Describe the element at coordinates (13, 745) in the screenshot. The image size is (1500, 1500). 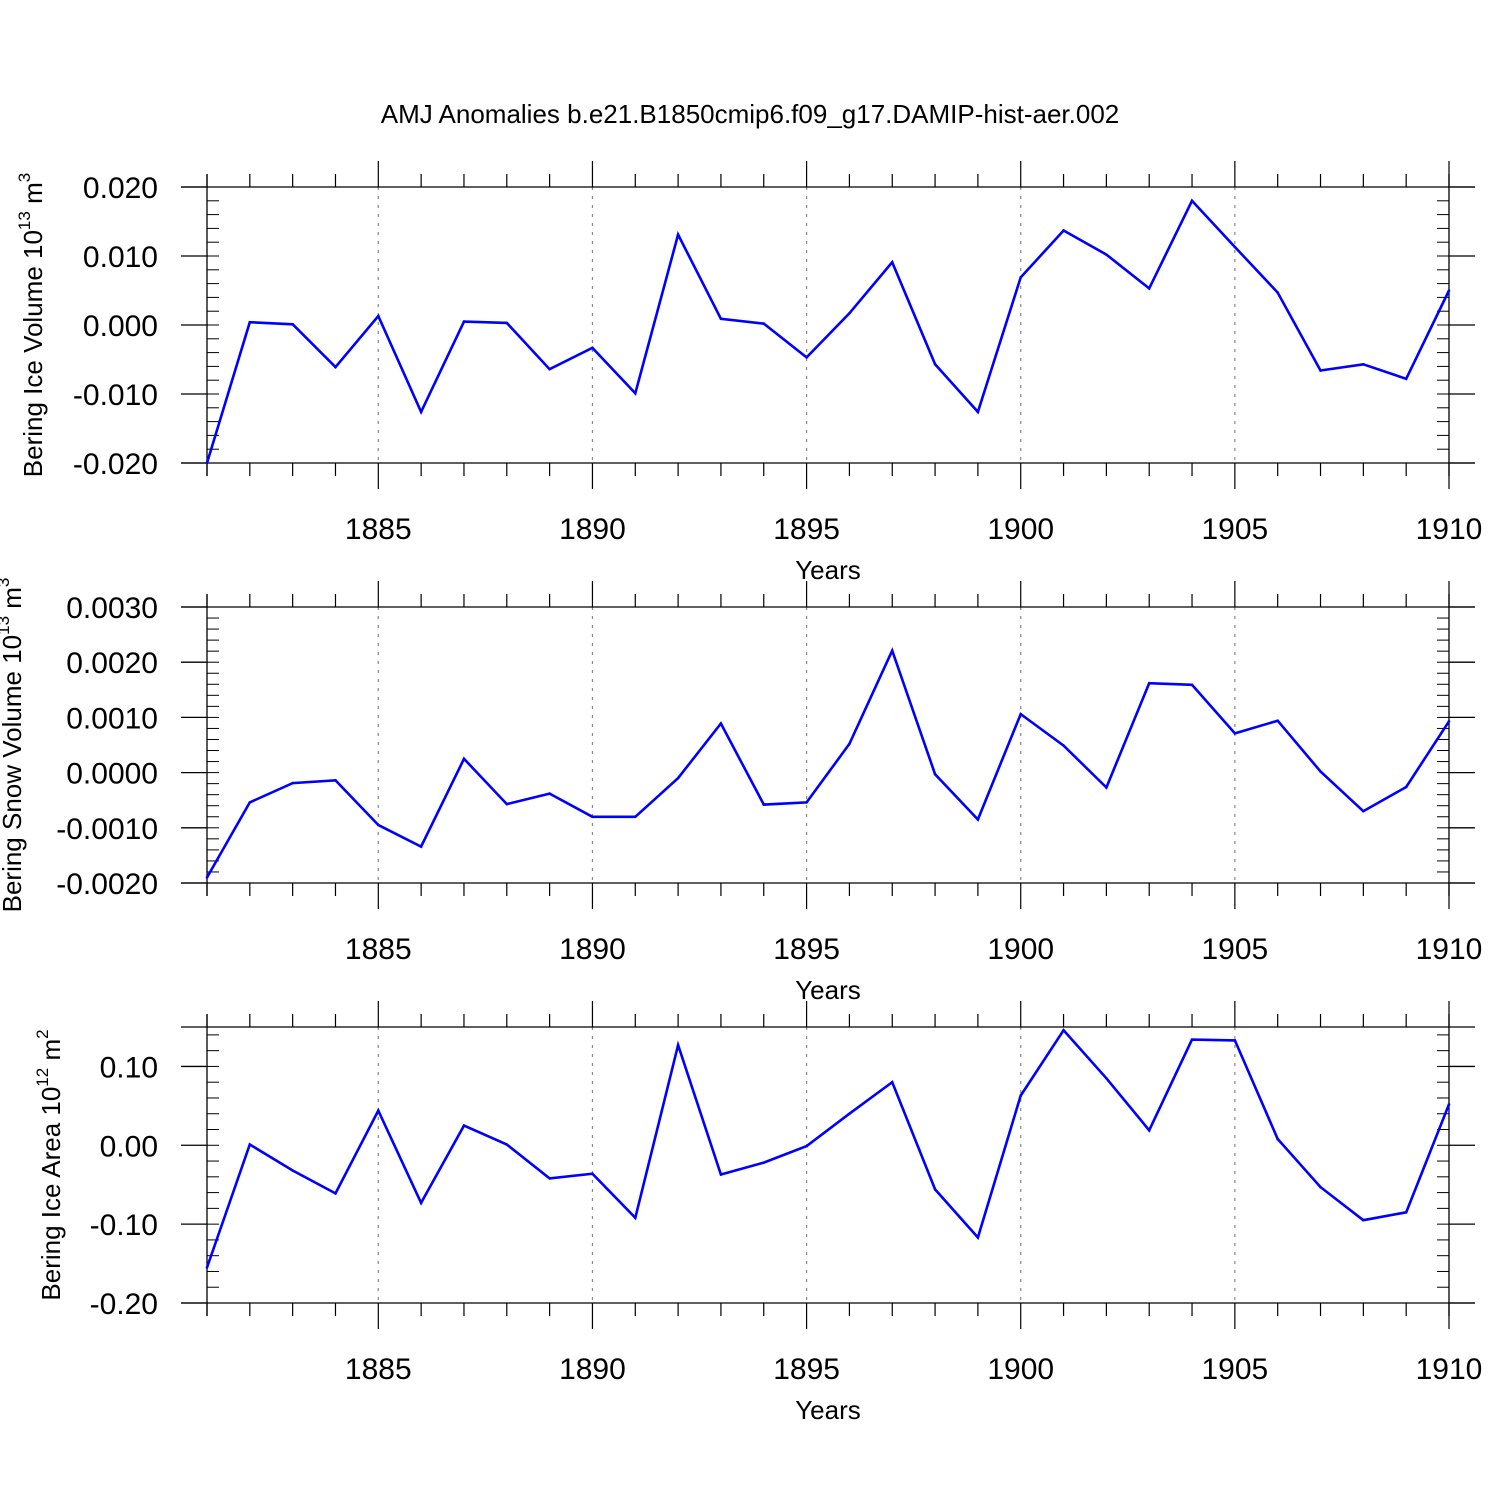
I see `y-axis-title: Bering Snow Volume 1013 m3` at that location.